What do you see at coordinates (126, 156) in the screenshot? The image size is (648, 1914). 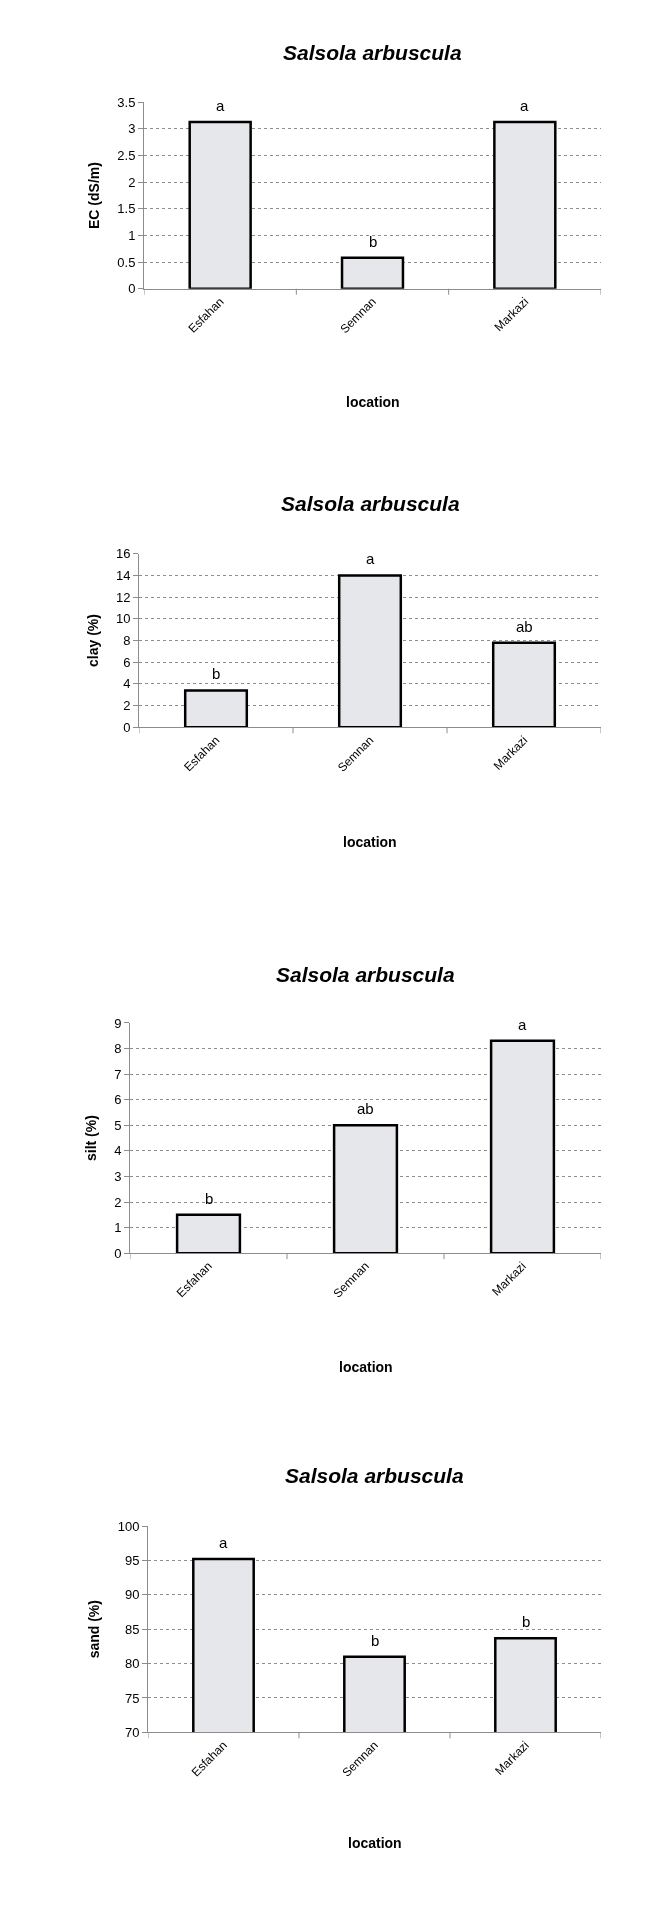 I see `y-tick-label: 2.5` at bounding box center [126, 156].